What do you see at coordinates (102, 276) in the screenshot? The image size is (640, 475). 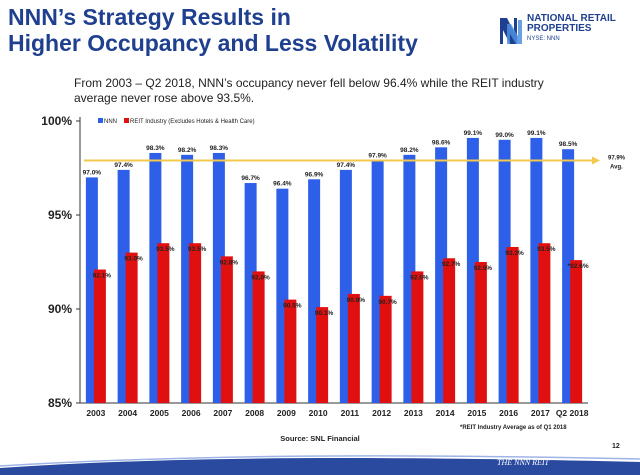 I see `data-label-reit: 92.1%` at bounding box center [102, 276].